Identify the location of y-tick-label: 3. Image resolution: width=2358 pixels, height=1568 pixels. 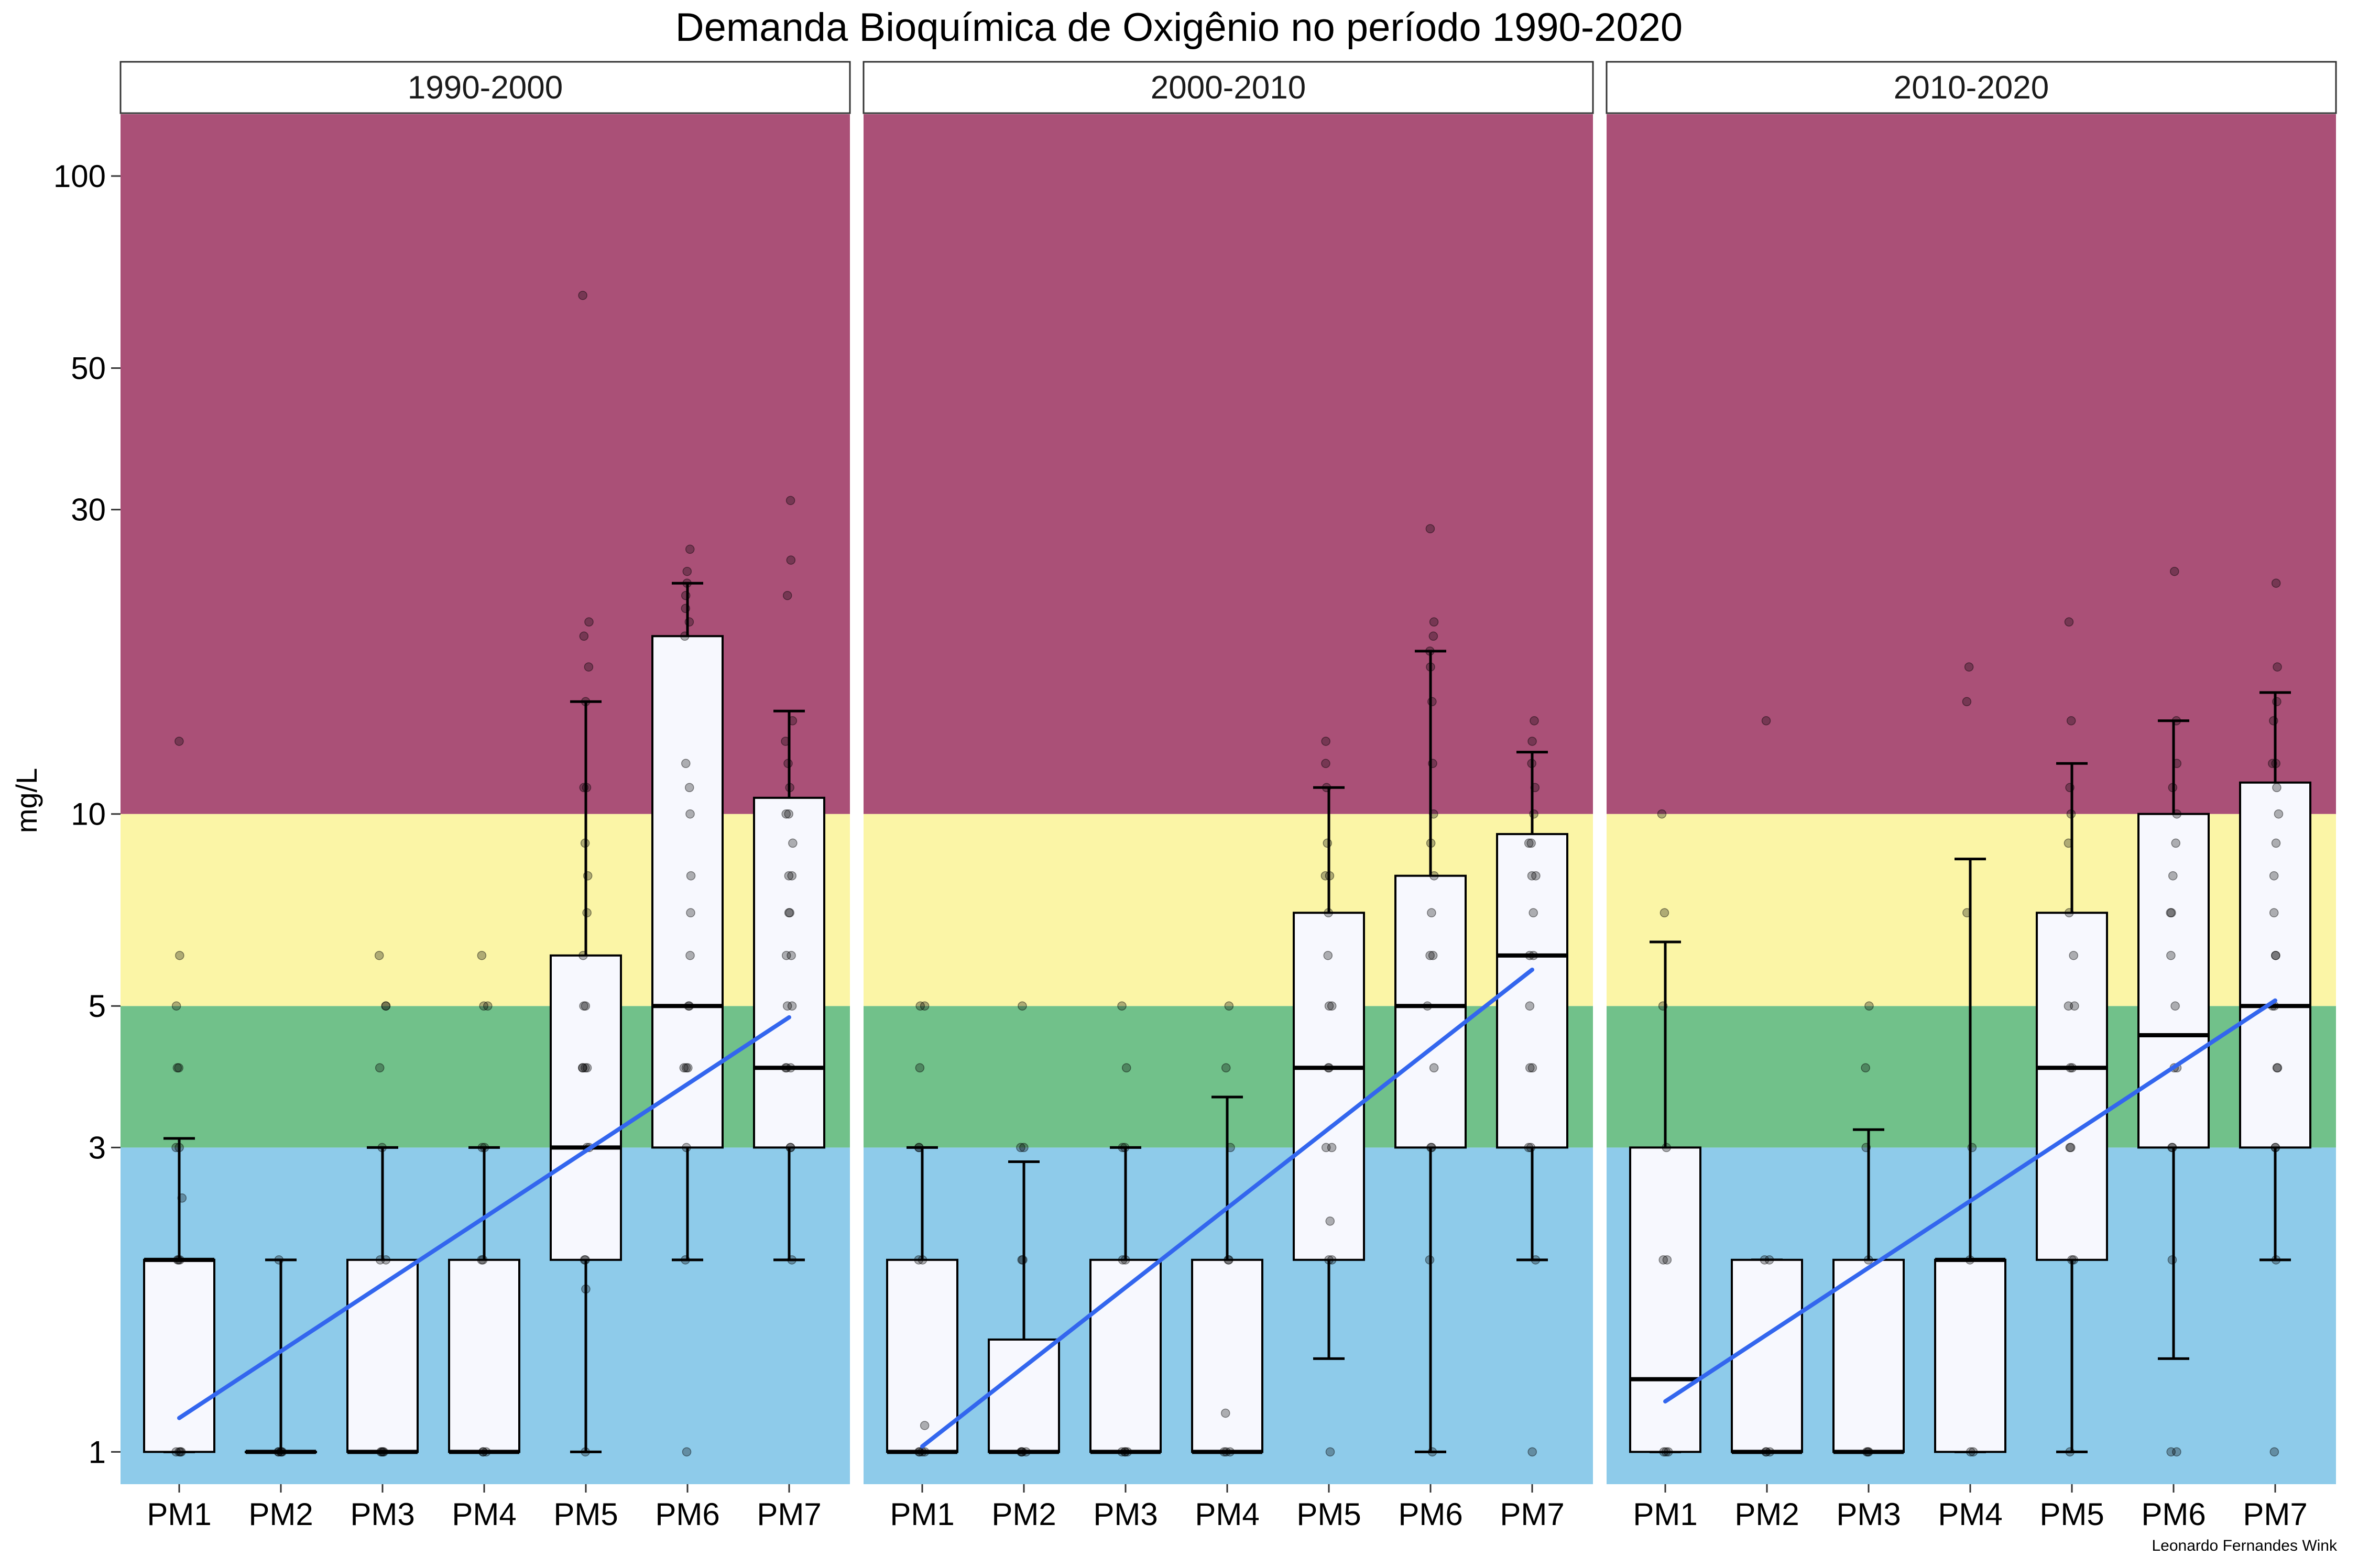
(98, 1147).